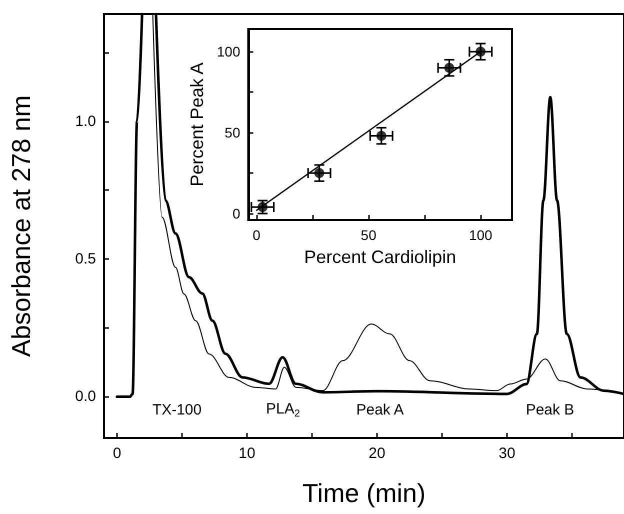 This screenshot has width=624, height=514. Describe the element at coordinates (232, 132) in the screenshot. I see `y-tick-label: 50` at that location.